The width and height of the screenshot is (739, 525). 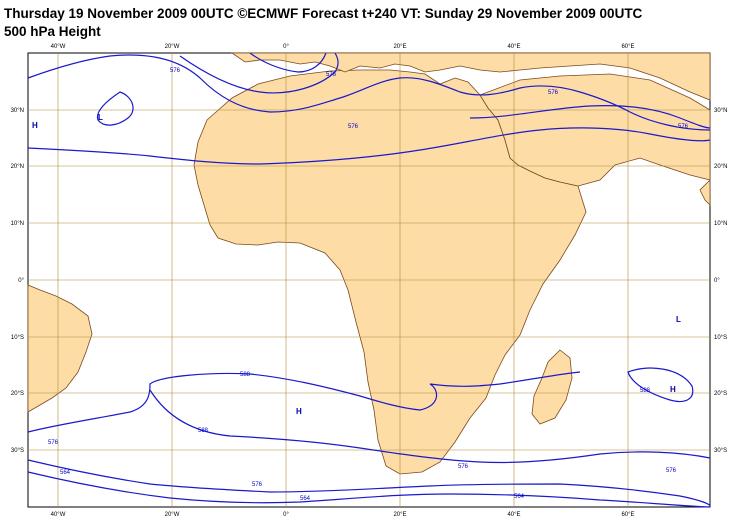 I want to click on lon-ticks-bottom: 40°W 20°W 0° 20°E 40°E 60°E, so click(x=343, y=515).